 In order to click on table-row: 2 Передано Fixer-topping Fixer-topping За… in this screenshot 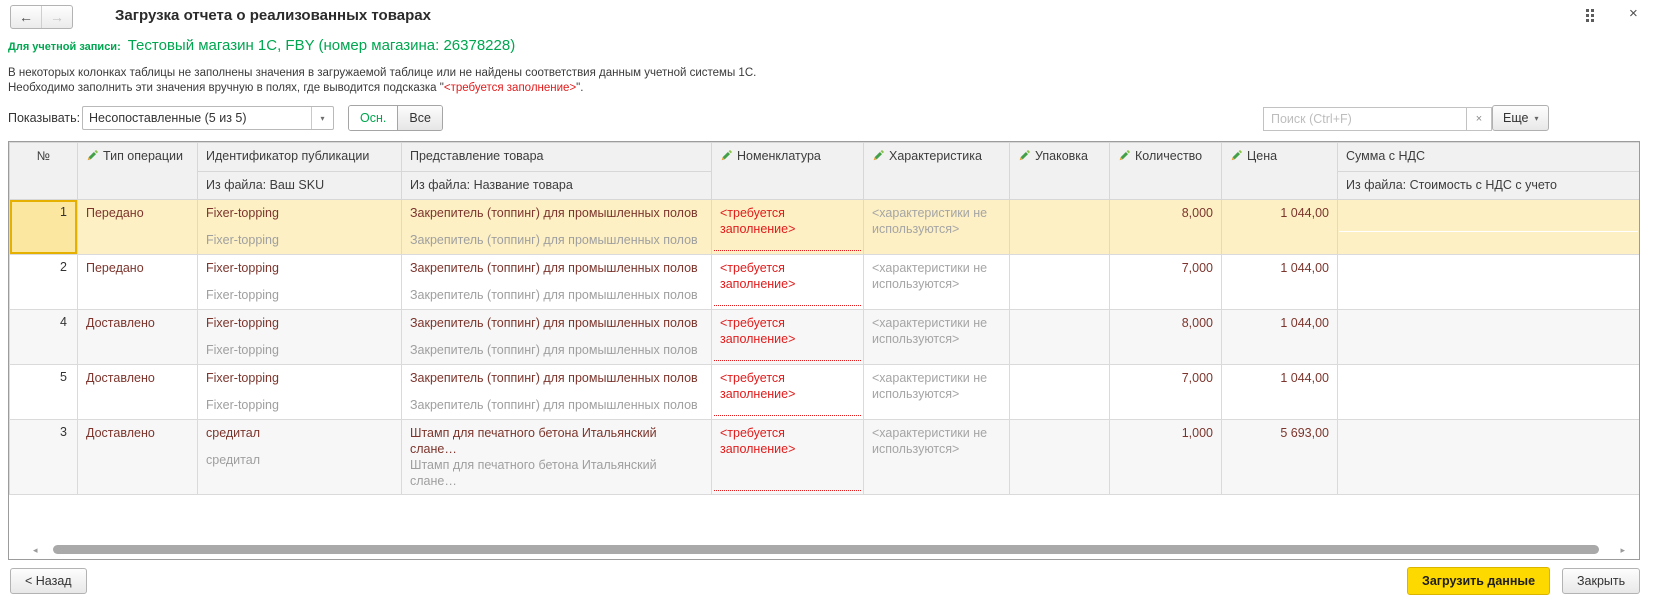, I will do `click(824, 282)`.